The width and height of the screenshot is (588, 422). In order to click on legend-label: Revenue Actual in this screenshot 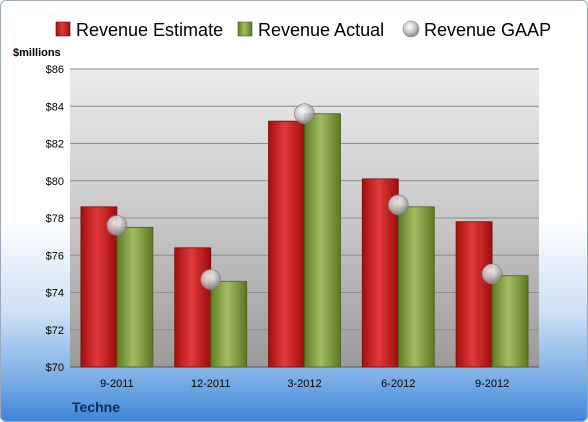, I will do `click(321, 30)`.